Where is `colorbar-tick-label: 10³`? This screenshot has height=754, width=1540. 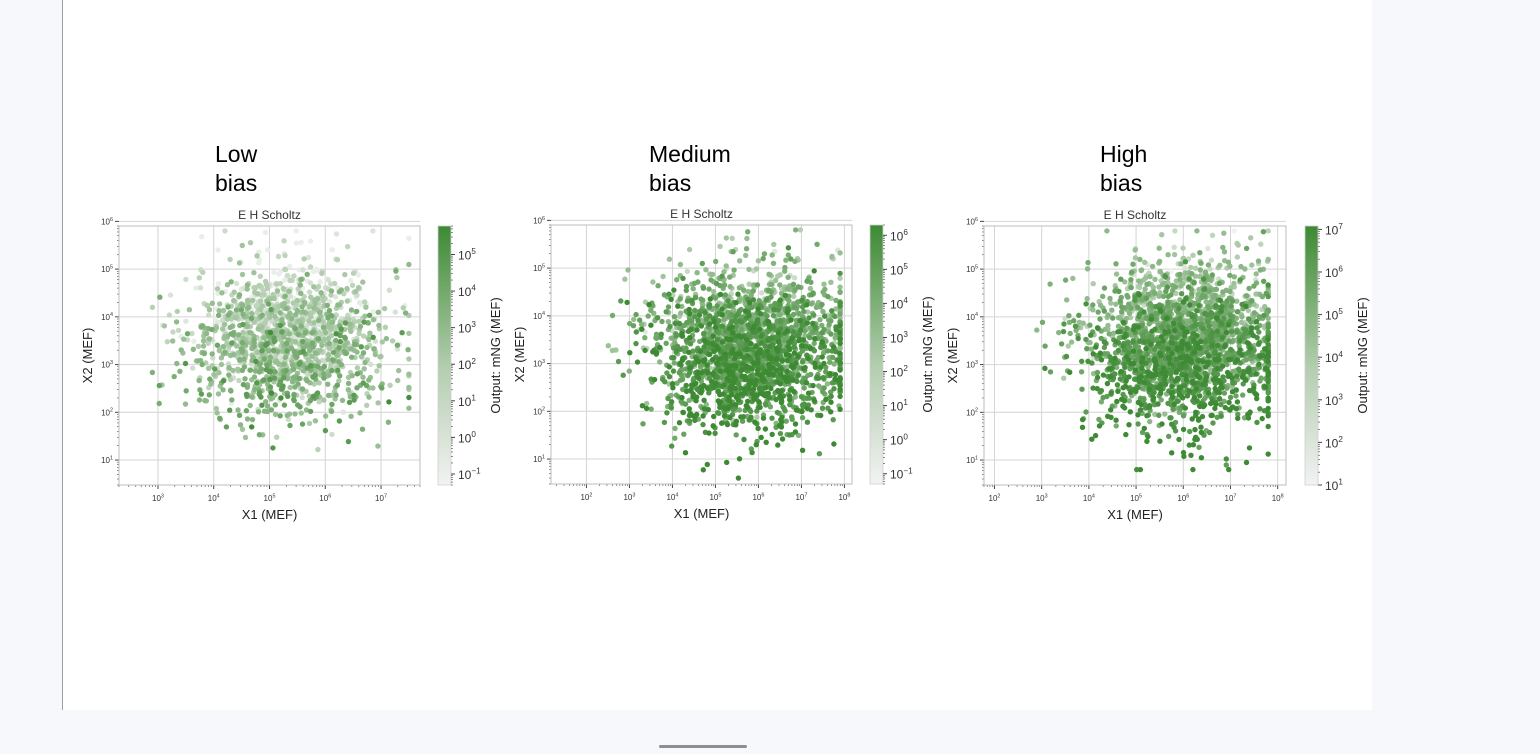
colorbar-tick-label: 10³ is located at coordinates (467, 327).